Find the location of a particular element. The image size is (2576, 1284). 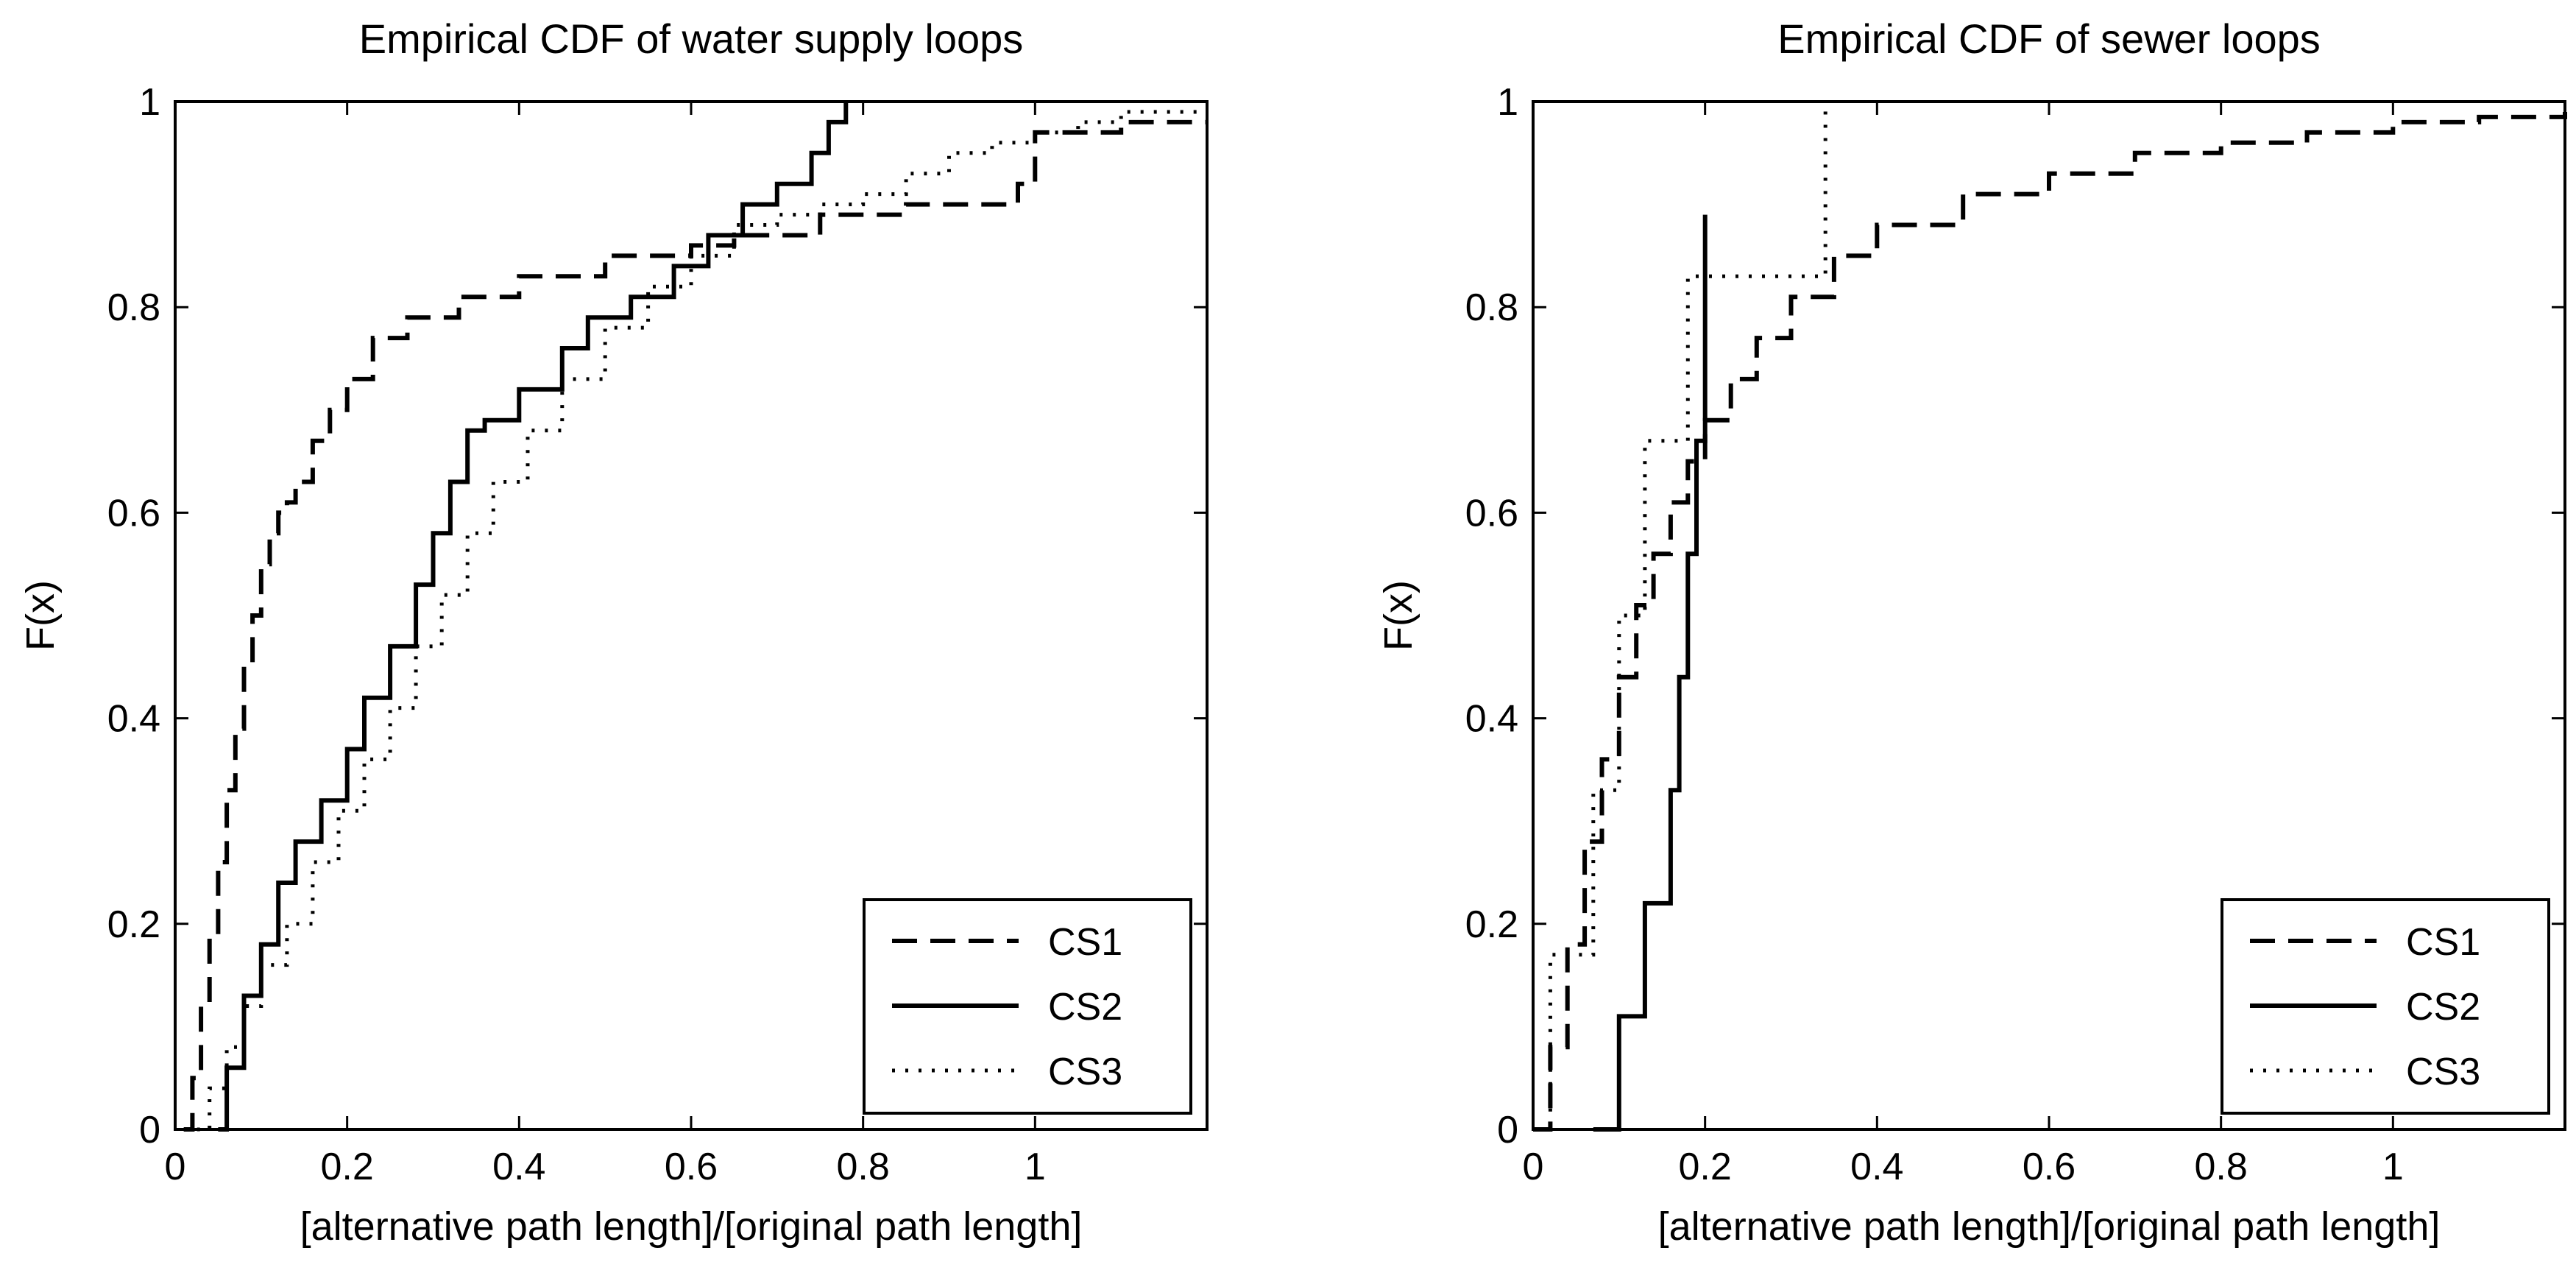

chart-title: Empirical CDF of sewer loops is located at coordinates (2049, 38).